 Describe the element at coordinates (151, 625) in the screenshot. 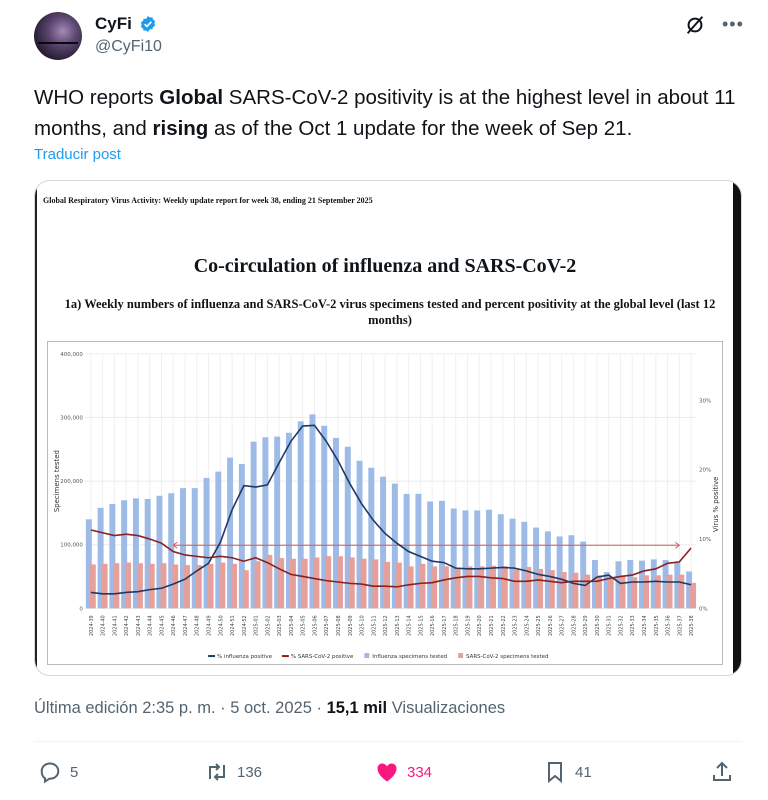

I see `x-tick-label: 2024-44` at that location.